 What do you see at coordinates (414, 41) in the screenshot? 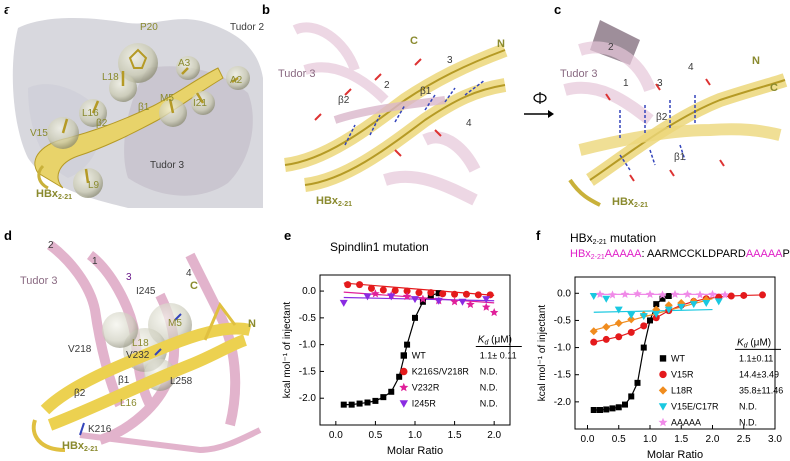
I see `label-b-c: C` at bounding box center [414, 41].